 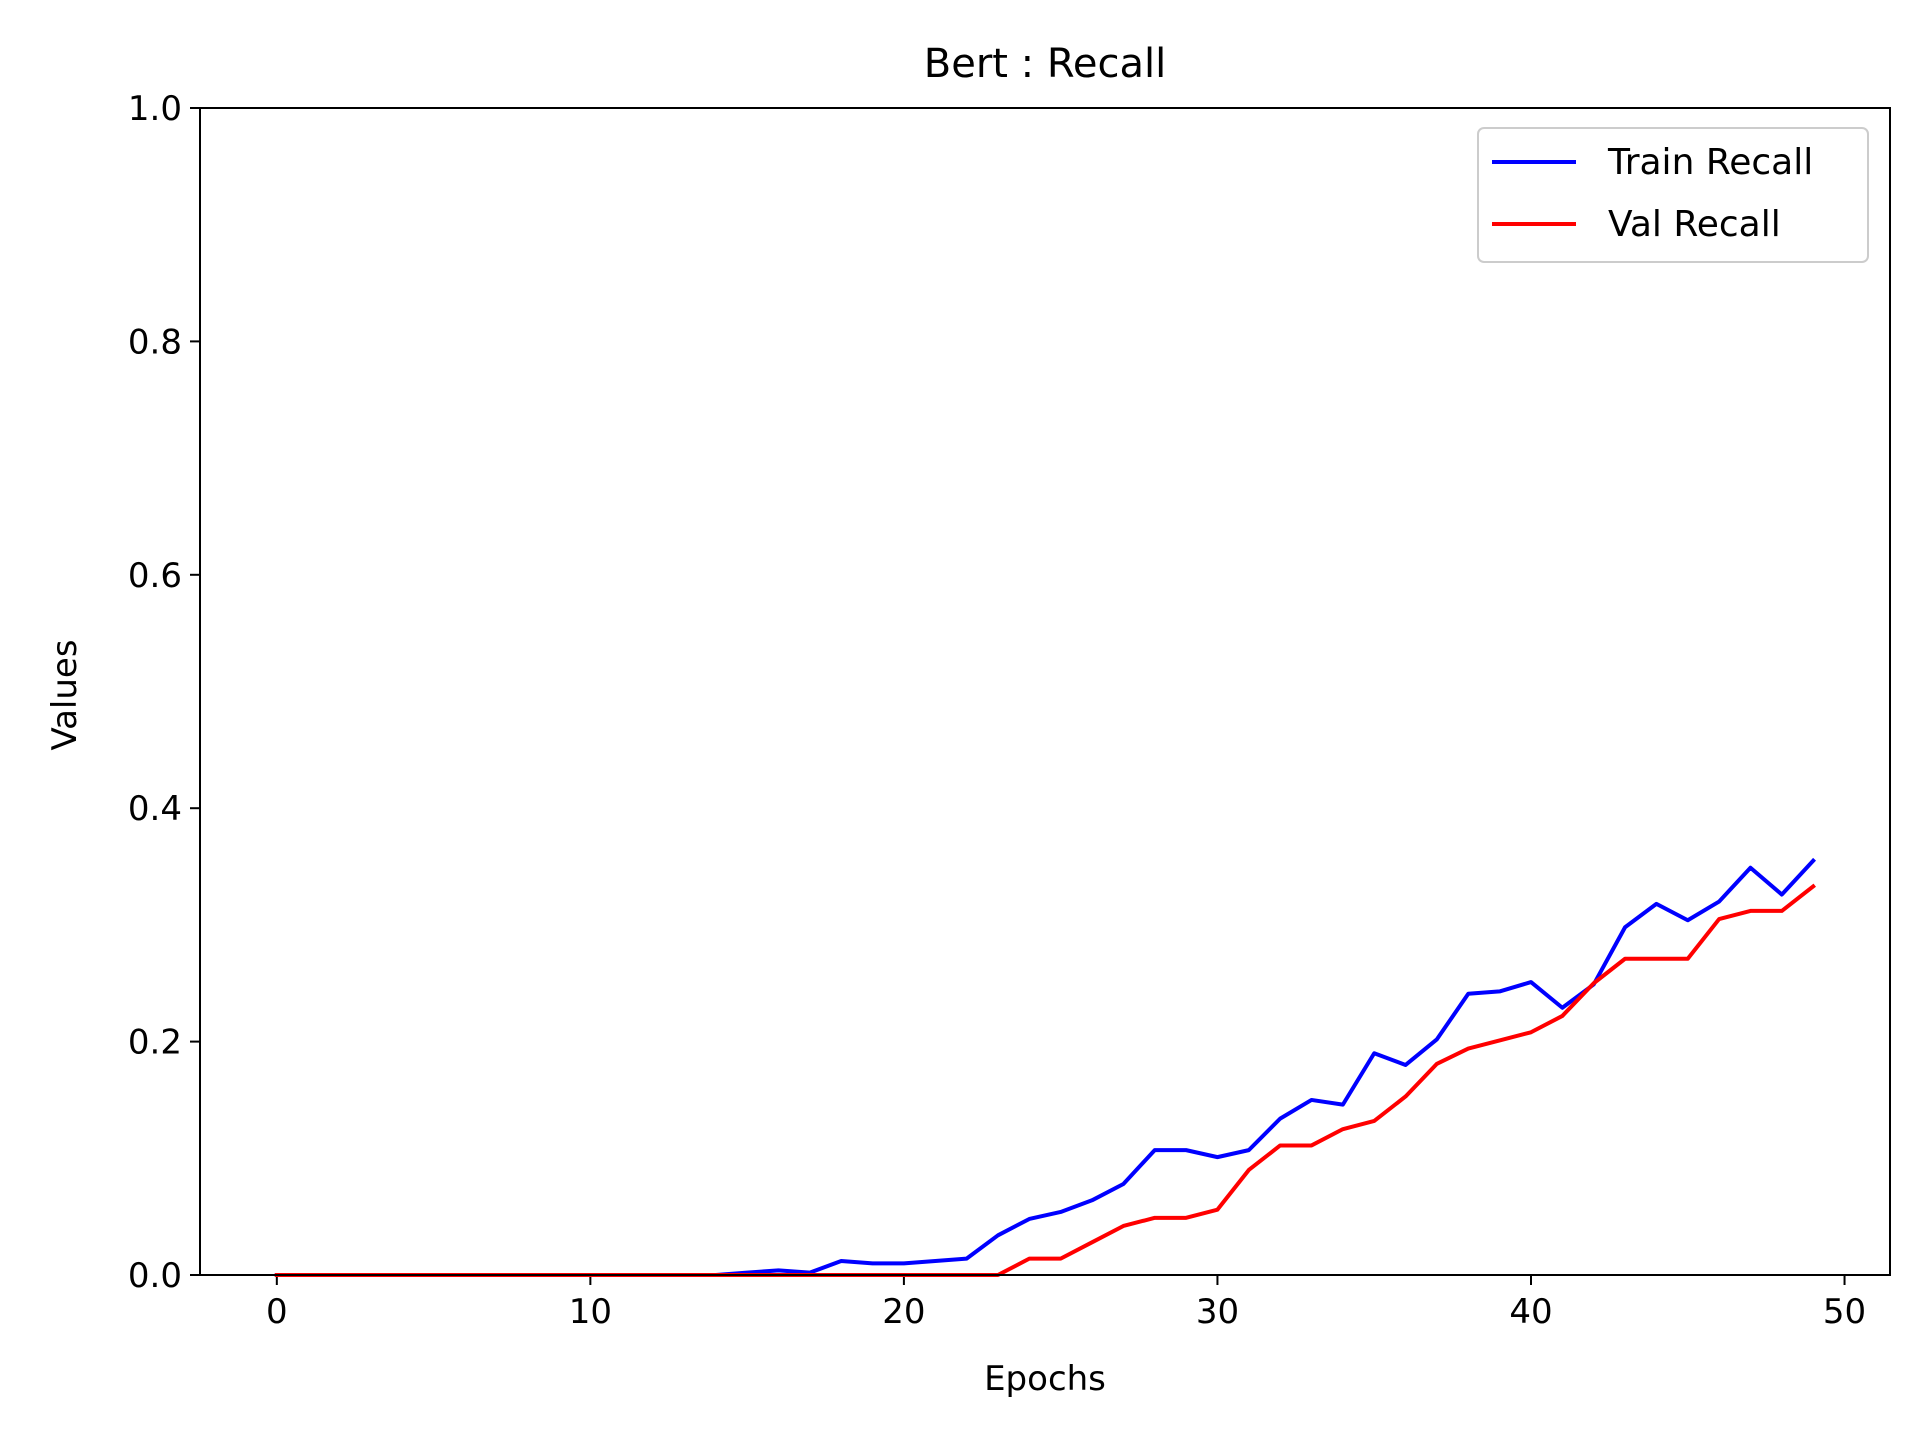 I want to click on x-tick-label: 30, so click(x=1217, y=1312).